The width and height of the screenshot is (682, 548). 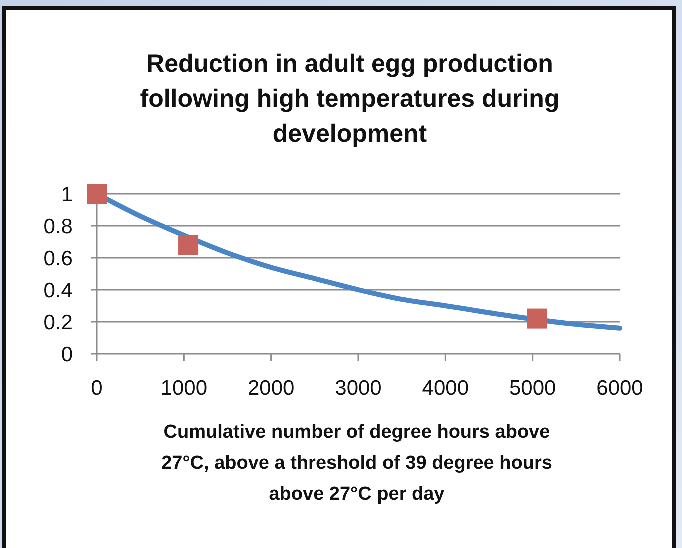 What do you see at coordinates (271, 388) in the screenshot?
I see `x-tick-label: 2000` at bounding box center [271, 388].